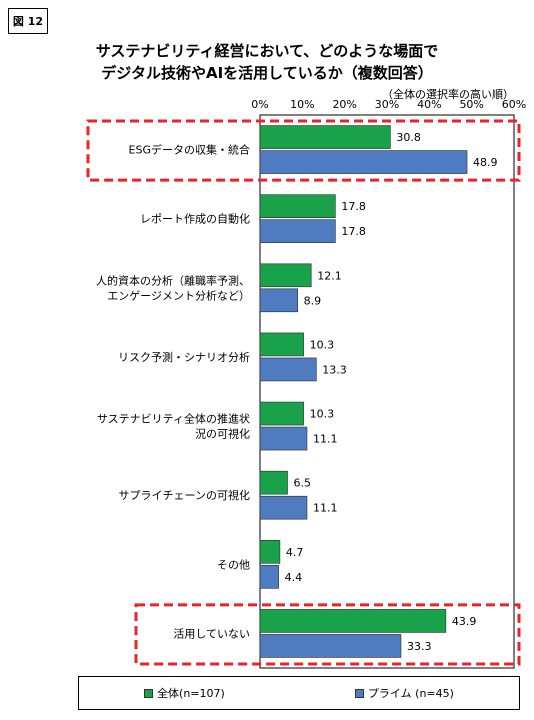  Describe the element at coordinates (359, 693) in the screenshot. I see `legend-swatch-prime` at that location.